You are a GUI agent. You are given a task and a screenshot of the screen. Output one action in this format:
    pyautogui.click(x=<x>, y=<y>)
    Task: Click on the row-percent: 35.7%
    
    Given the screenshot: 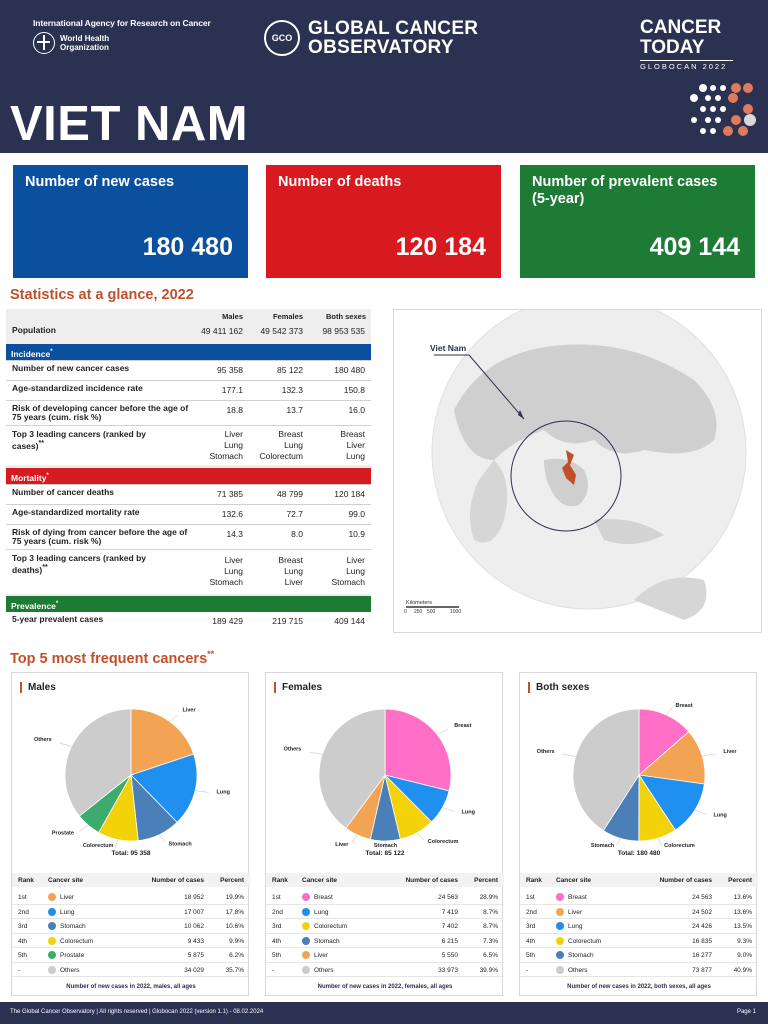 What is the action you would take?
    pyautogui.click(x=234, y=970)
    